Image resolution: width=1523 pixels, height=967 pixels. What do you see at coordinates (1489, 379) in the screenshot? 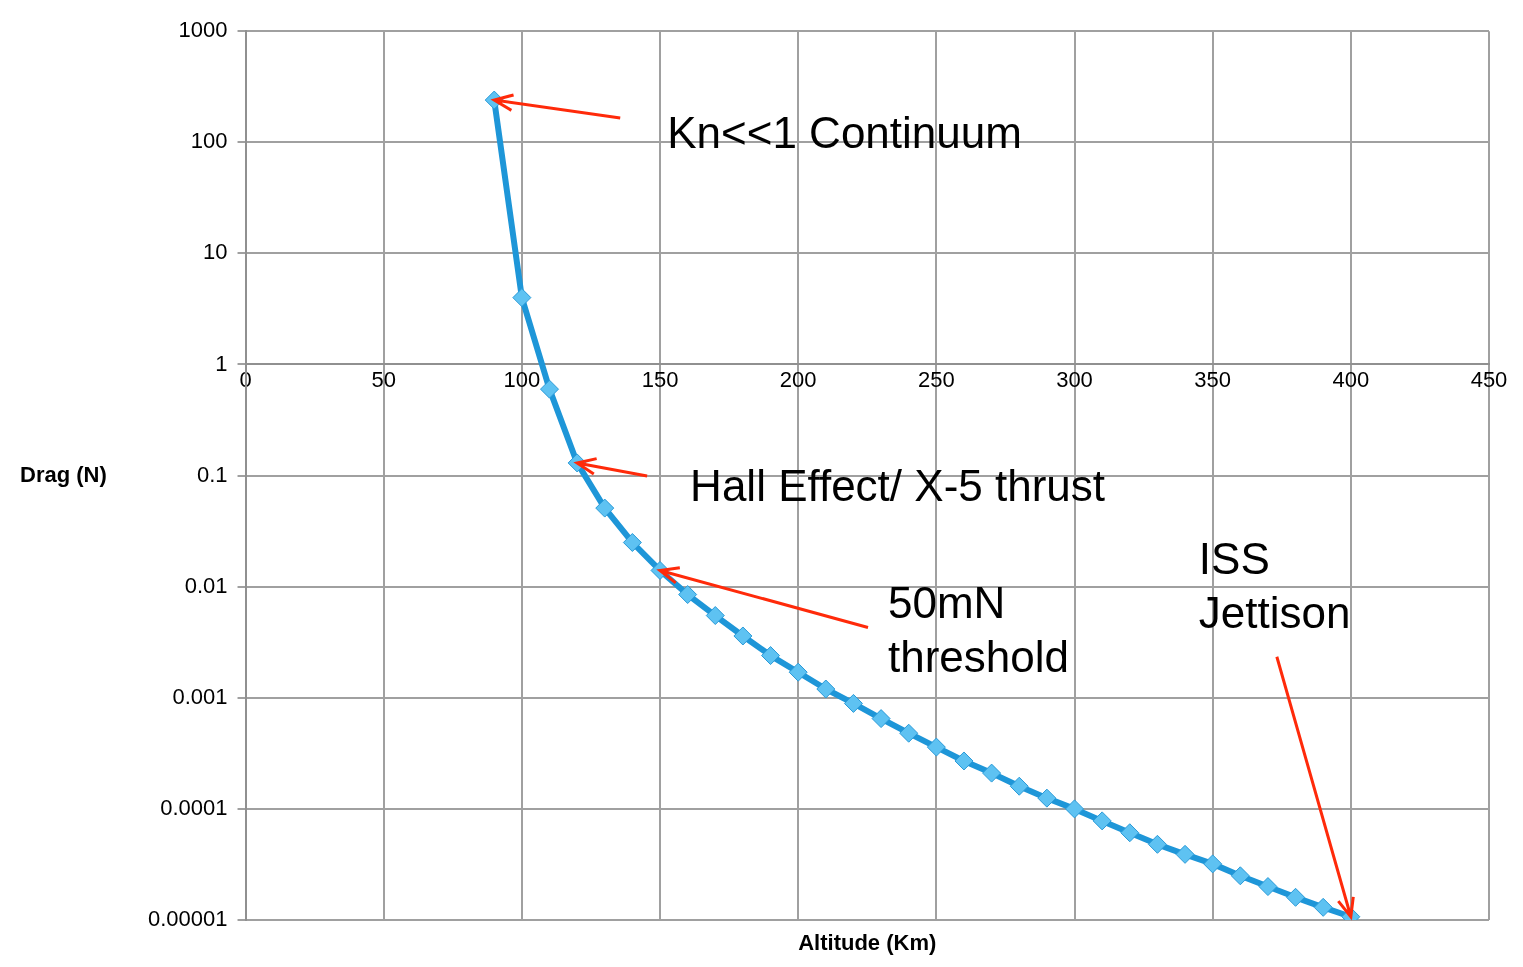
I see `x-tick-label: 450` at bounding box center [1489, 379].